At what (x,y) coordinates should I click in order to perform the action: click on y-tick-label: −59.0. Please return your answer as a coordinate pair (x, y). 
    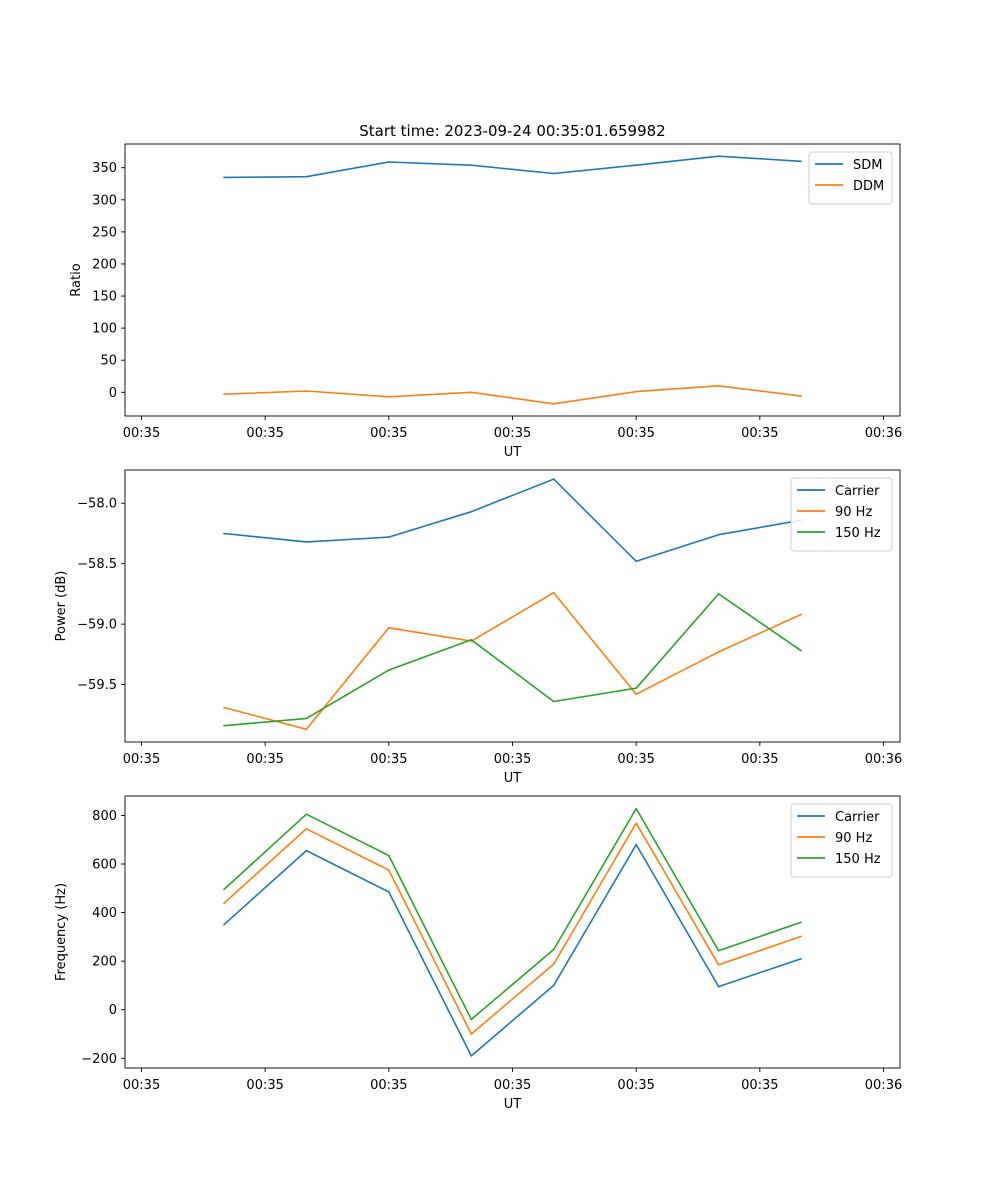
    Looking at the image, I should click on (97, 625).